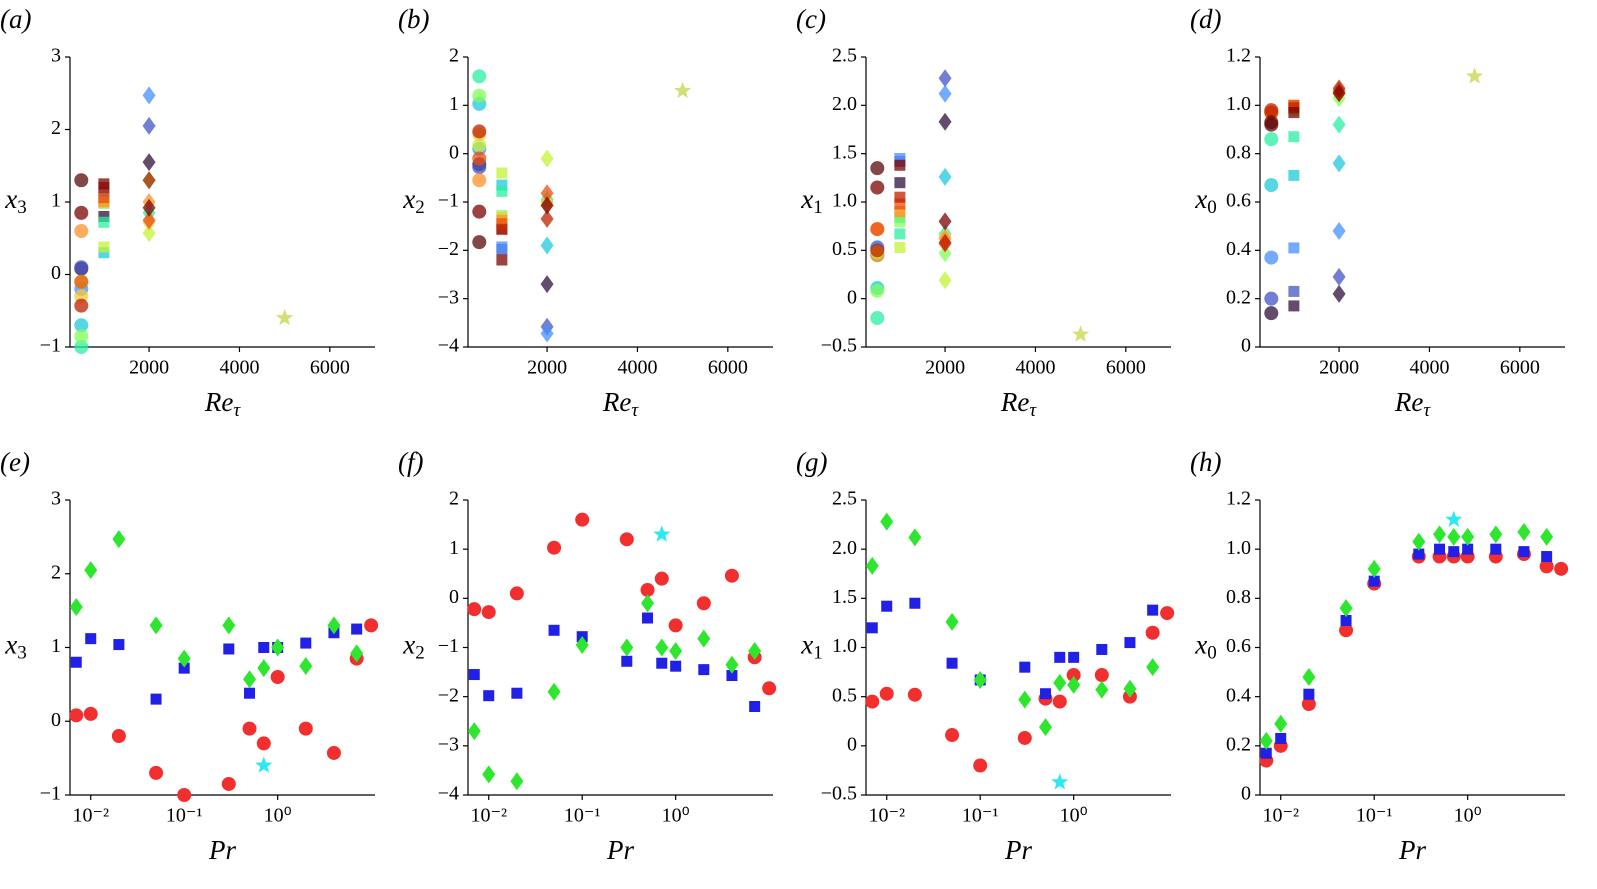 The image size is (1597, 889). What do you see at coordinates (676, 816) in the screenshot?
I see `x-tick-label: 10⁰` at bounding box center [676, 816].